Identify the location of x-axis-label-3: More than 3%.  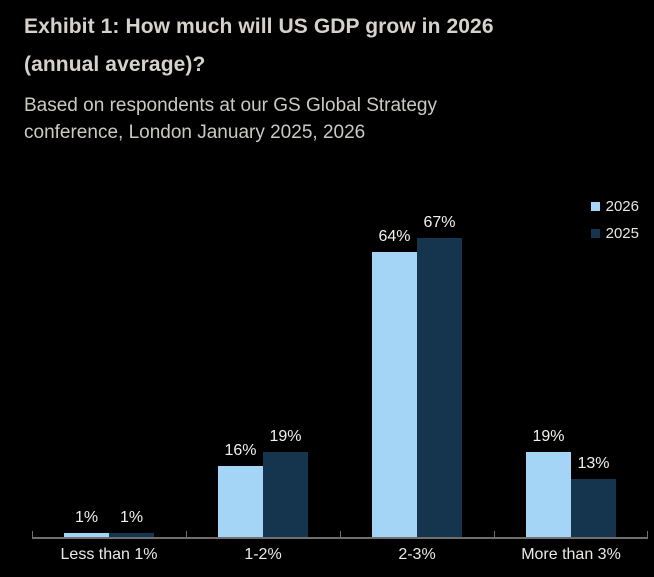
(571, 554).